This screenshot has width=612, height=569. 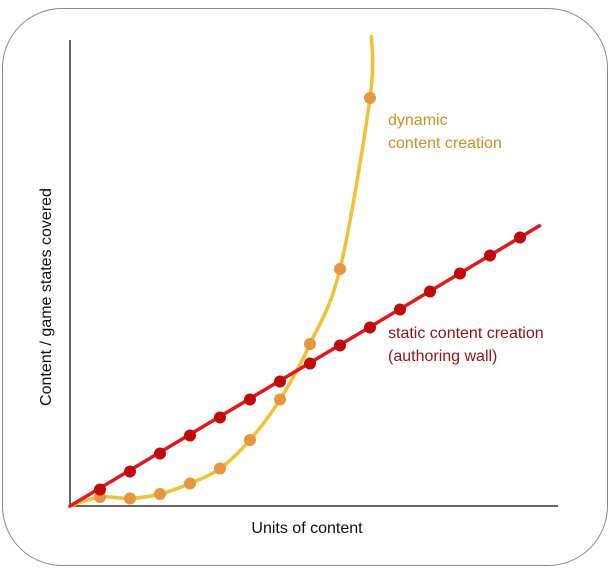 What do you see at coordinates (466, 333) in the screenshot?
I see `static-series-label-line-1: static content creation` at bounding box center [466, 333].